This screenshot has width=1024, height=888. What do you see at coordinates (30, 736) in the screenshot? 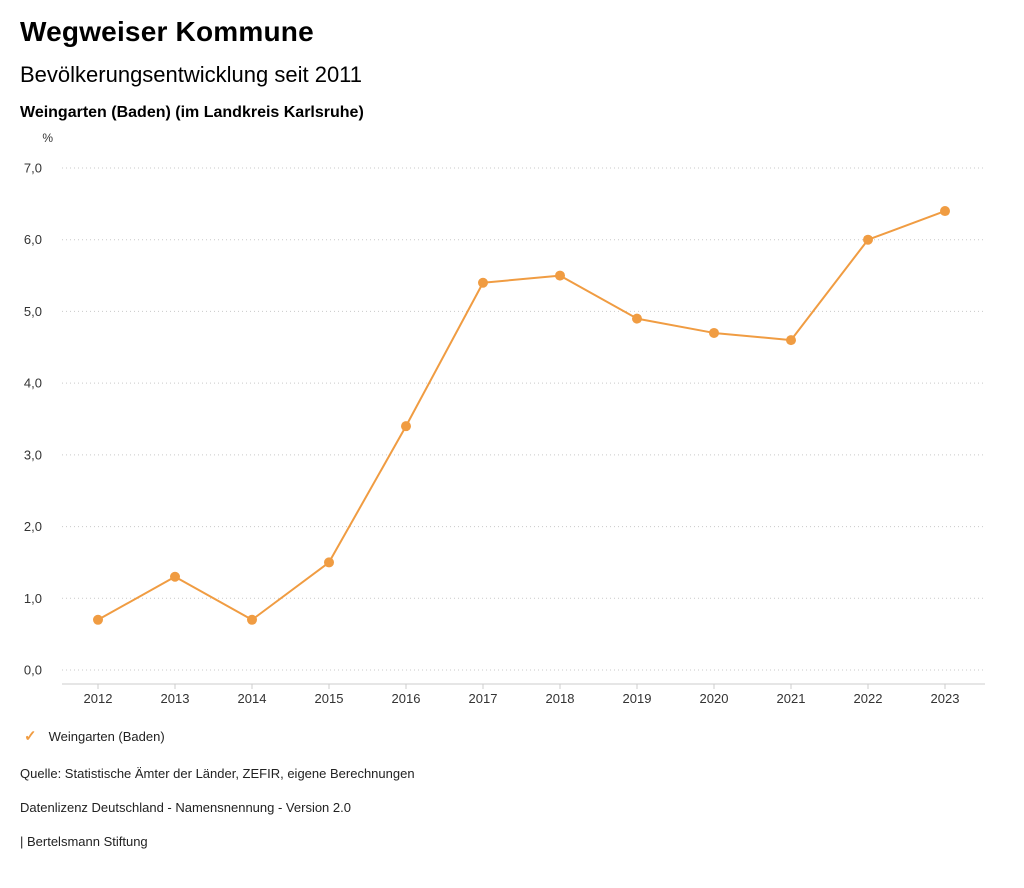
I see `check-icon: ✓` at bounding box center [30, 736].